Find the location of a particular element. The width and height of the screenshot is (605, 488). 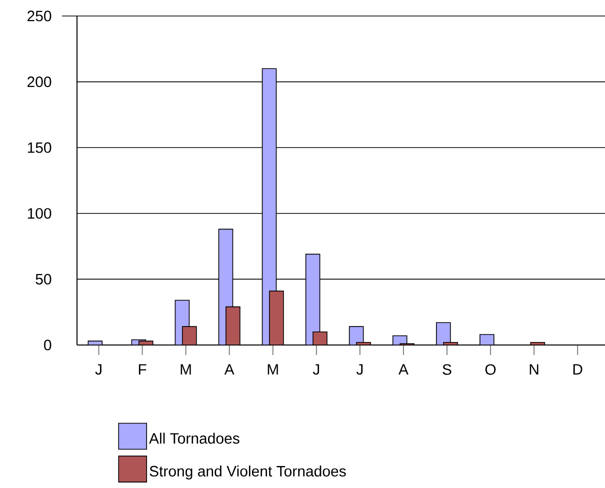

y-tick-label: 100 is located at coordinates (40, 213).